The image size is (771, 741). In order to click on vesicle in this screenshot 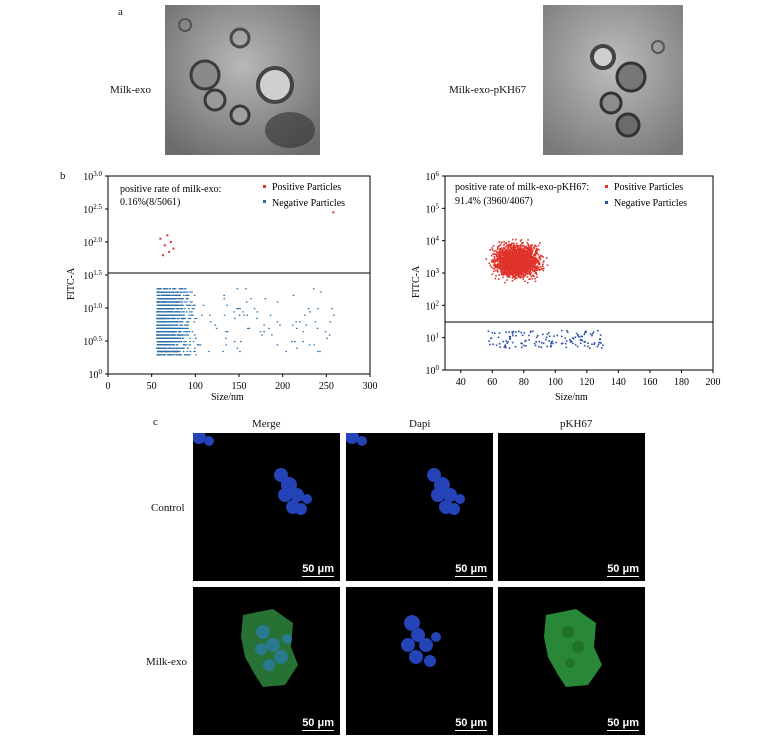, I will do `click(215, 100)`.